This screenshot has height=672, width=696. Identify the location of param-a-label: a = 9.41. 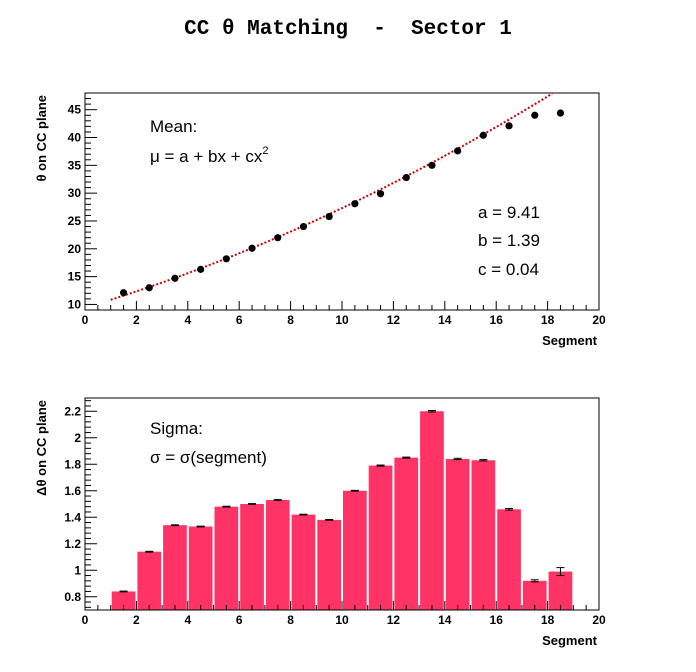
(509, 212).